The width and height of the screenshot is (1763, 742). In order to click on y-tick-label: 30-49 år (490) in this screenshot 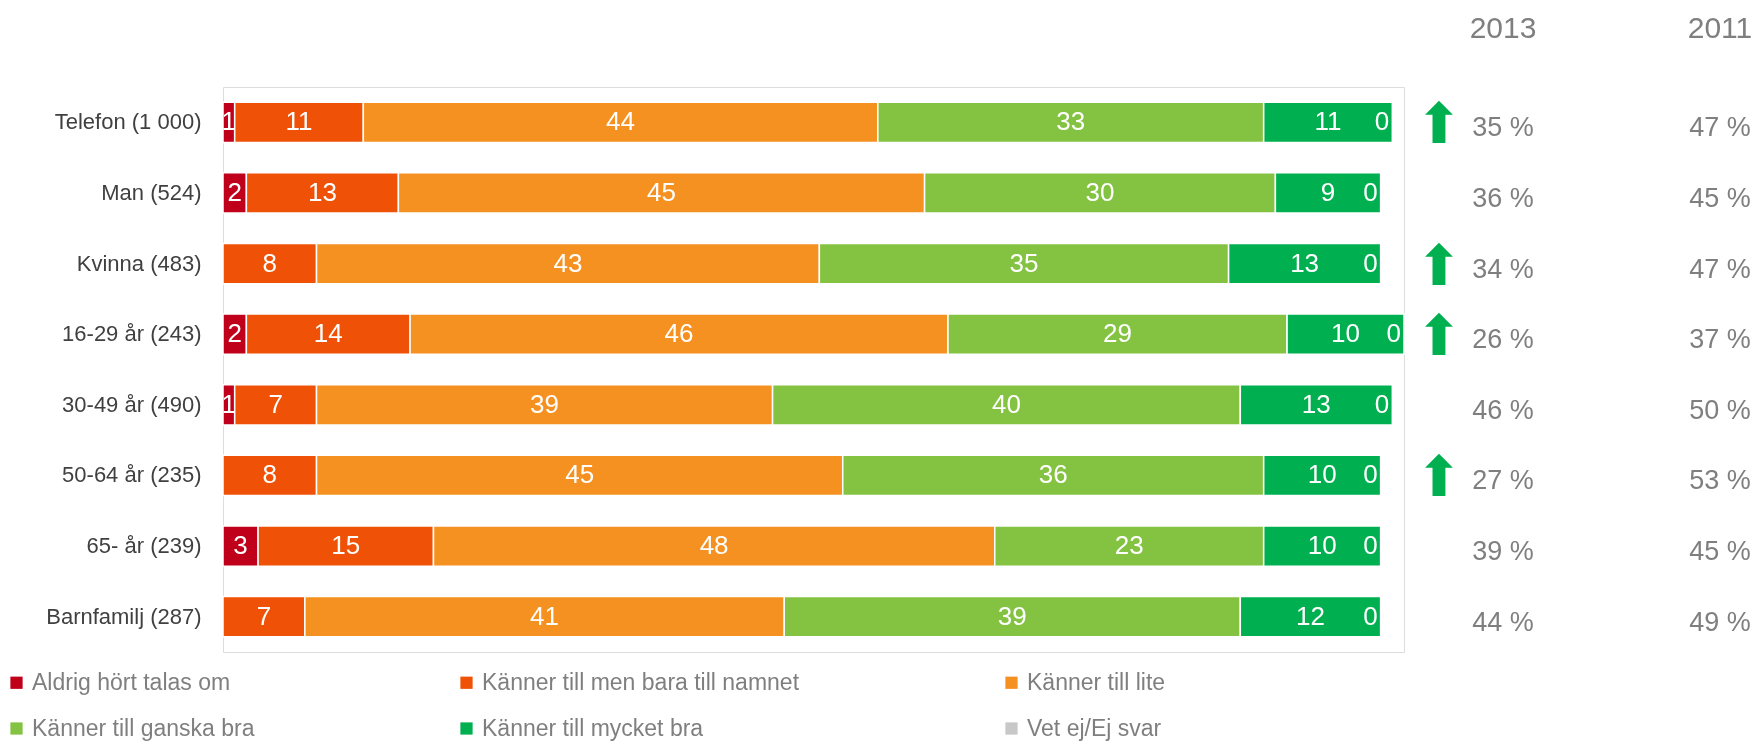, I will do `click(132, 404)`.